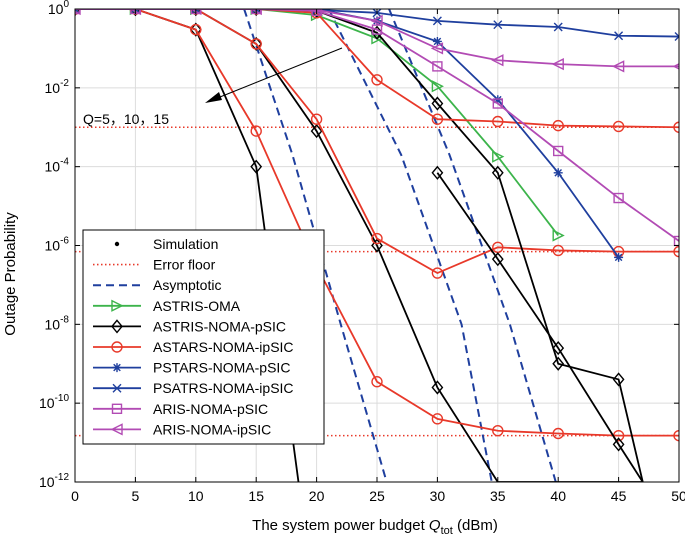 The height and width of the screenshot is (541, 685). I want to click on x-tick-label: 20, so click(317, 496).